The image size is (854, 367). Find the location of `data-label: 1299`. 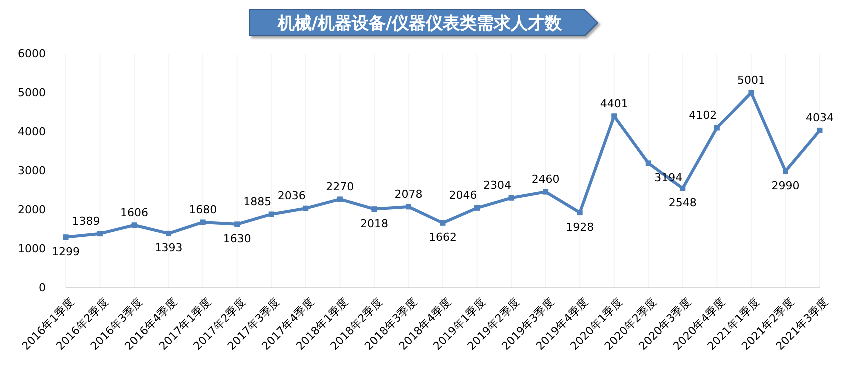

data-label: 1299 is located at coordinates (66, 251).